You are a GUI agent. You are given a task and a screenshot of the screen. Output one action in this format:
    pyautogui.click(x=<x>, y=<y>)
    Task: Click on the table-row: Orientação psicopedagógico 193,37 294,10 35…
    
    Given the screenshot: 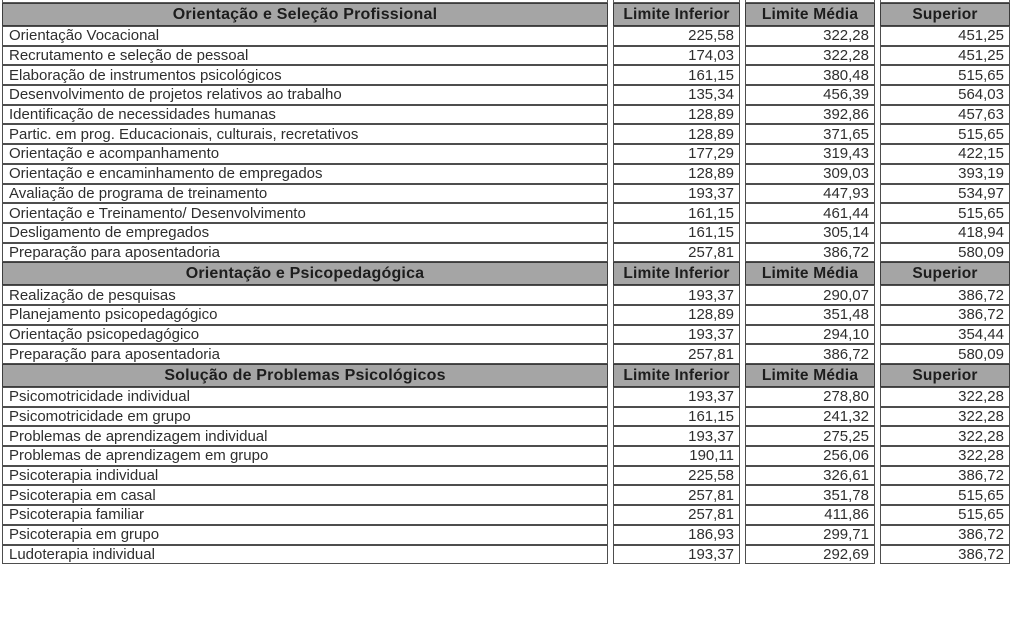 What is the action you would take?
    pyautogui.click(x=506, y=334)
    